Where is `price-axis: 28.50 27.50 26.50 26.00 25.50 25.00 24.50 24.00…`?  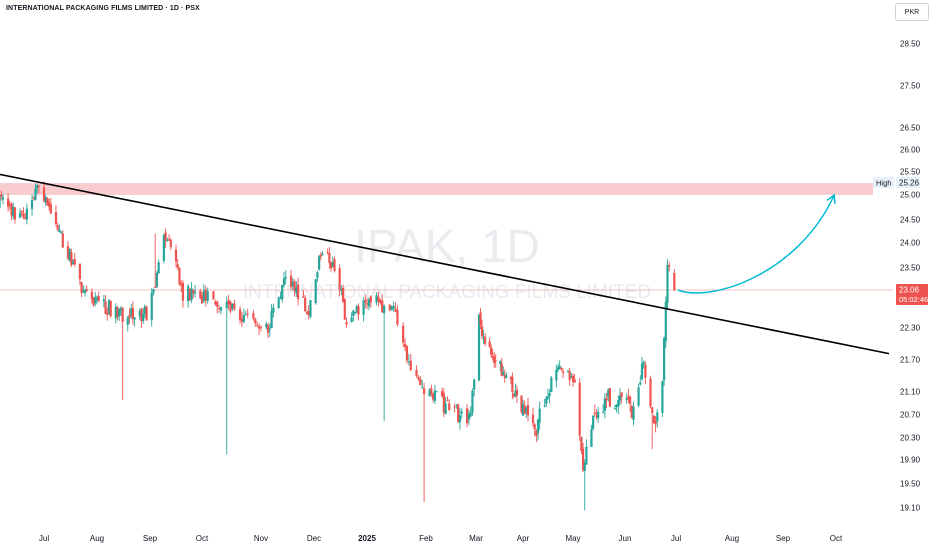 price-axis: 28.50 27.50 26.50 26.00 25.50 25.00 24.50 24.00… is located at coordinates (910, 276).